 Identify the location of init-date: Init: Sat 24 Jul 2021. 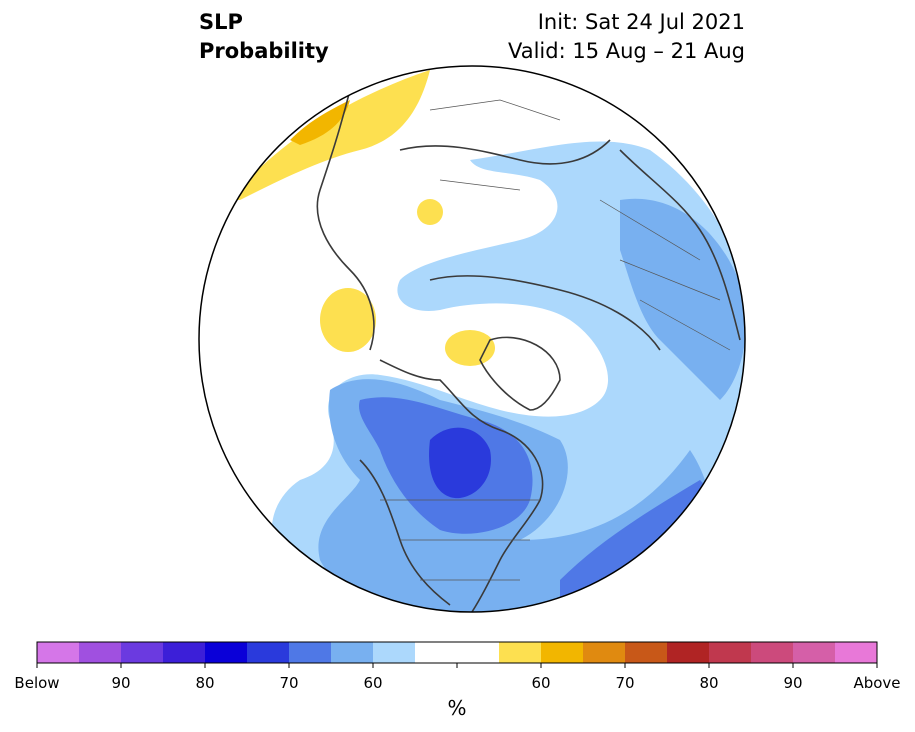
(641, 22).